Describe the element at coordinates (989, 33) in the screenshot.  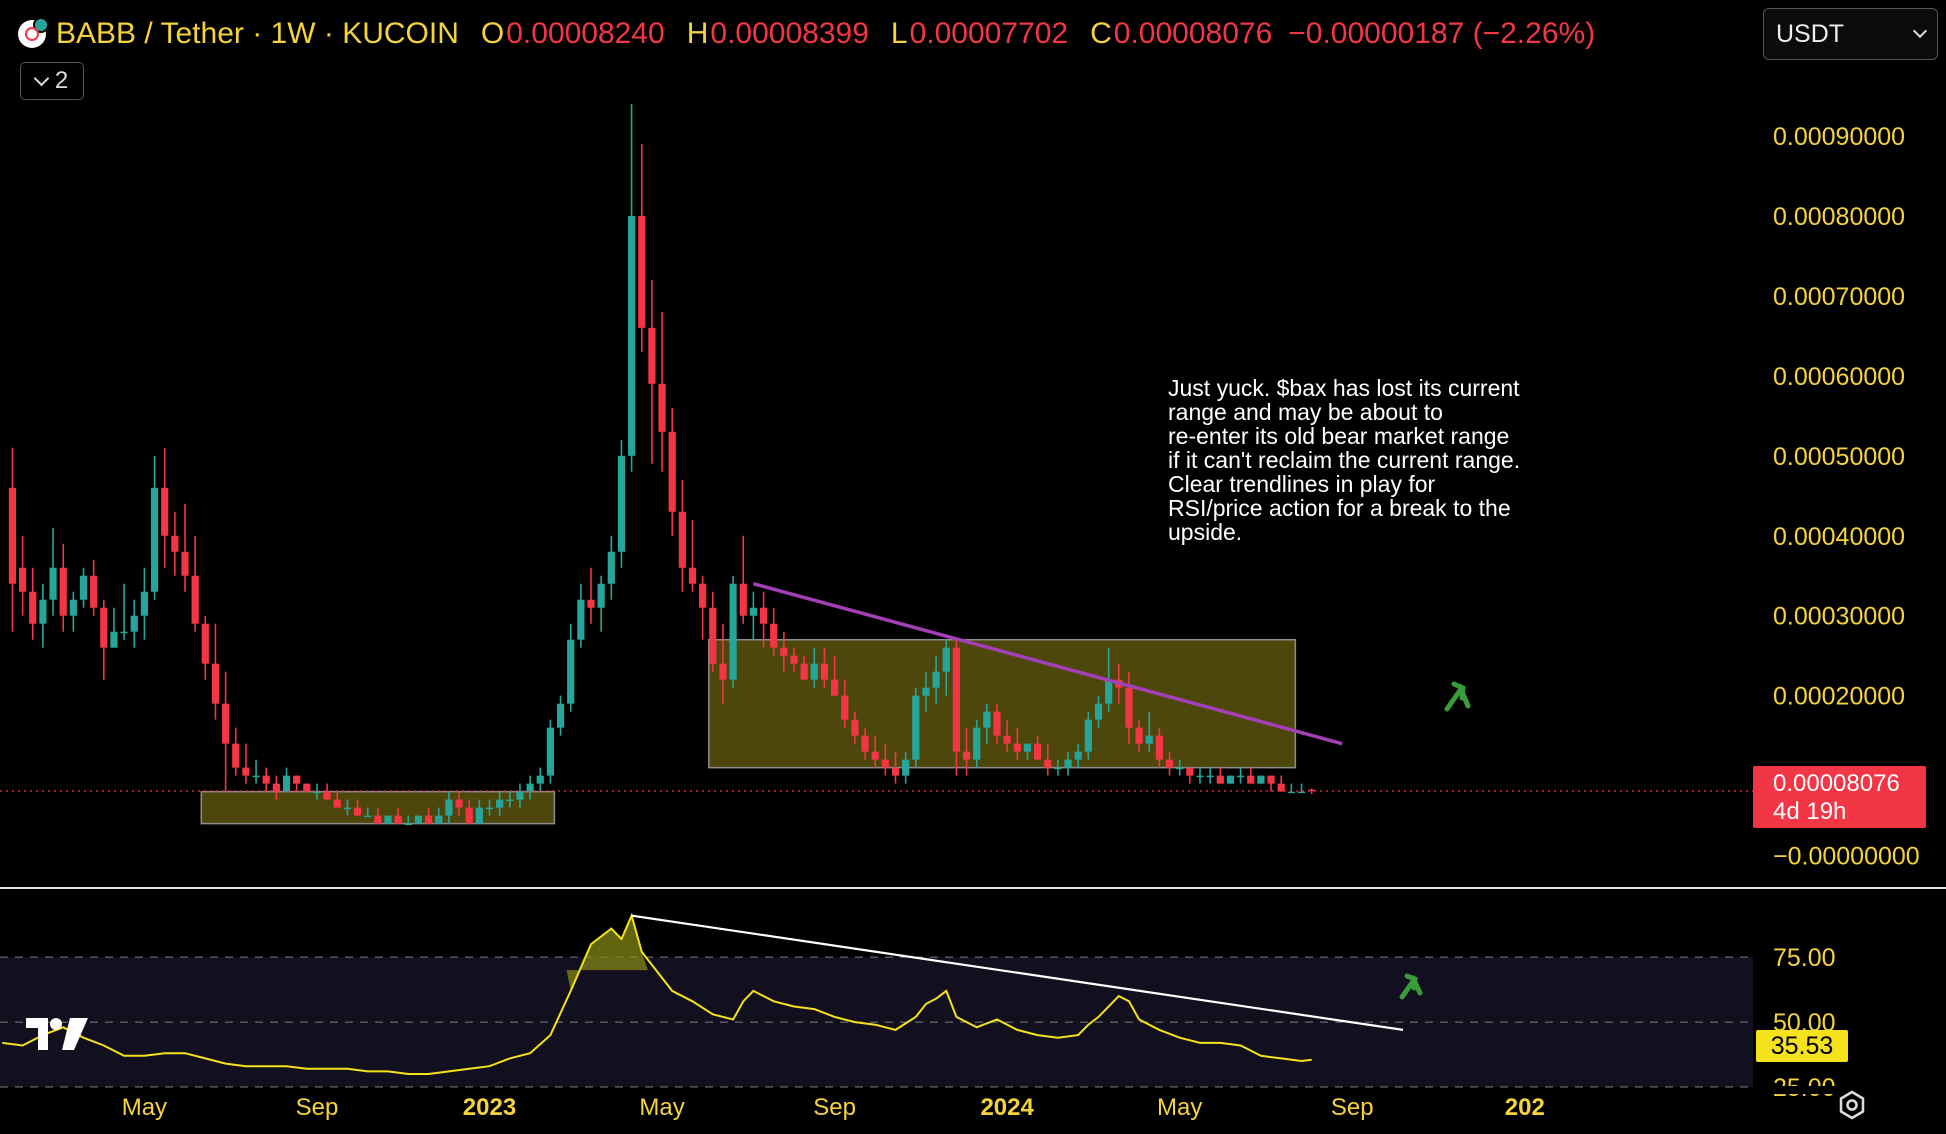
I see `low-value: 0.00007702` at that location.